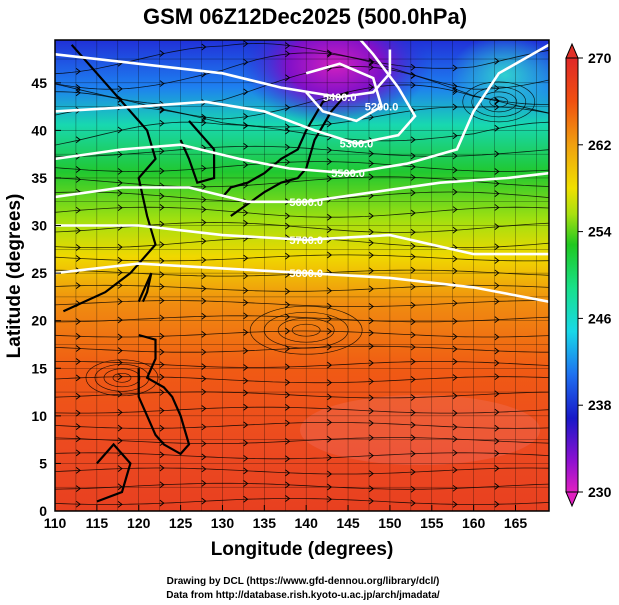 This screenshot has height=605, width=619. Describe the element at coordinates (420, 430) in the screenshot. I see `warm-band` at that location.